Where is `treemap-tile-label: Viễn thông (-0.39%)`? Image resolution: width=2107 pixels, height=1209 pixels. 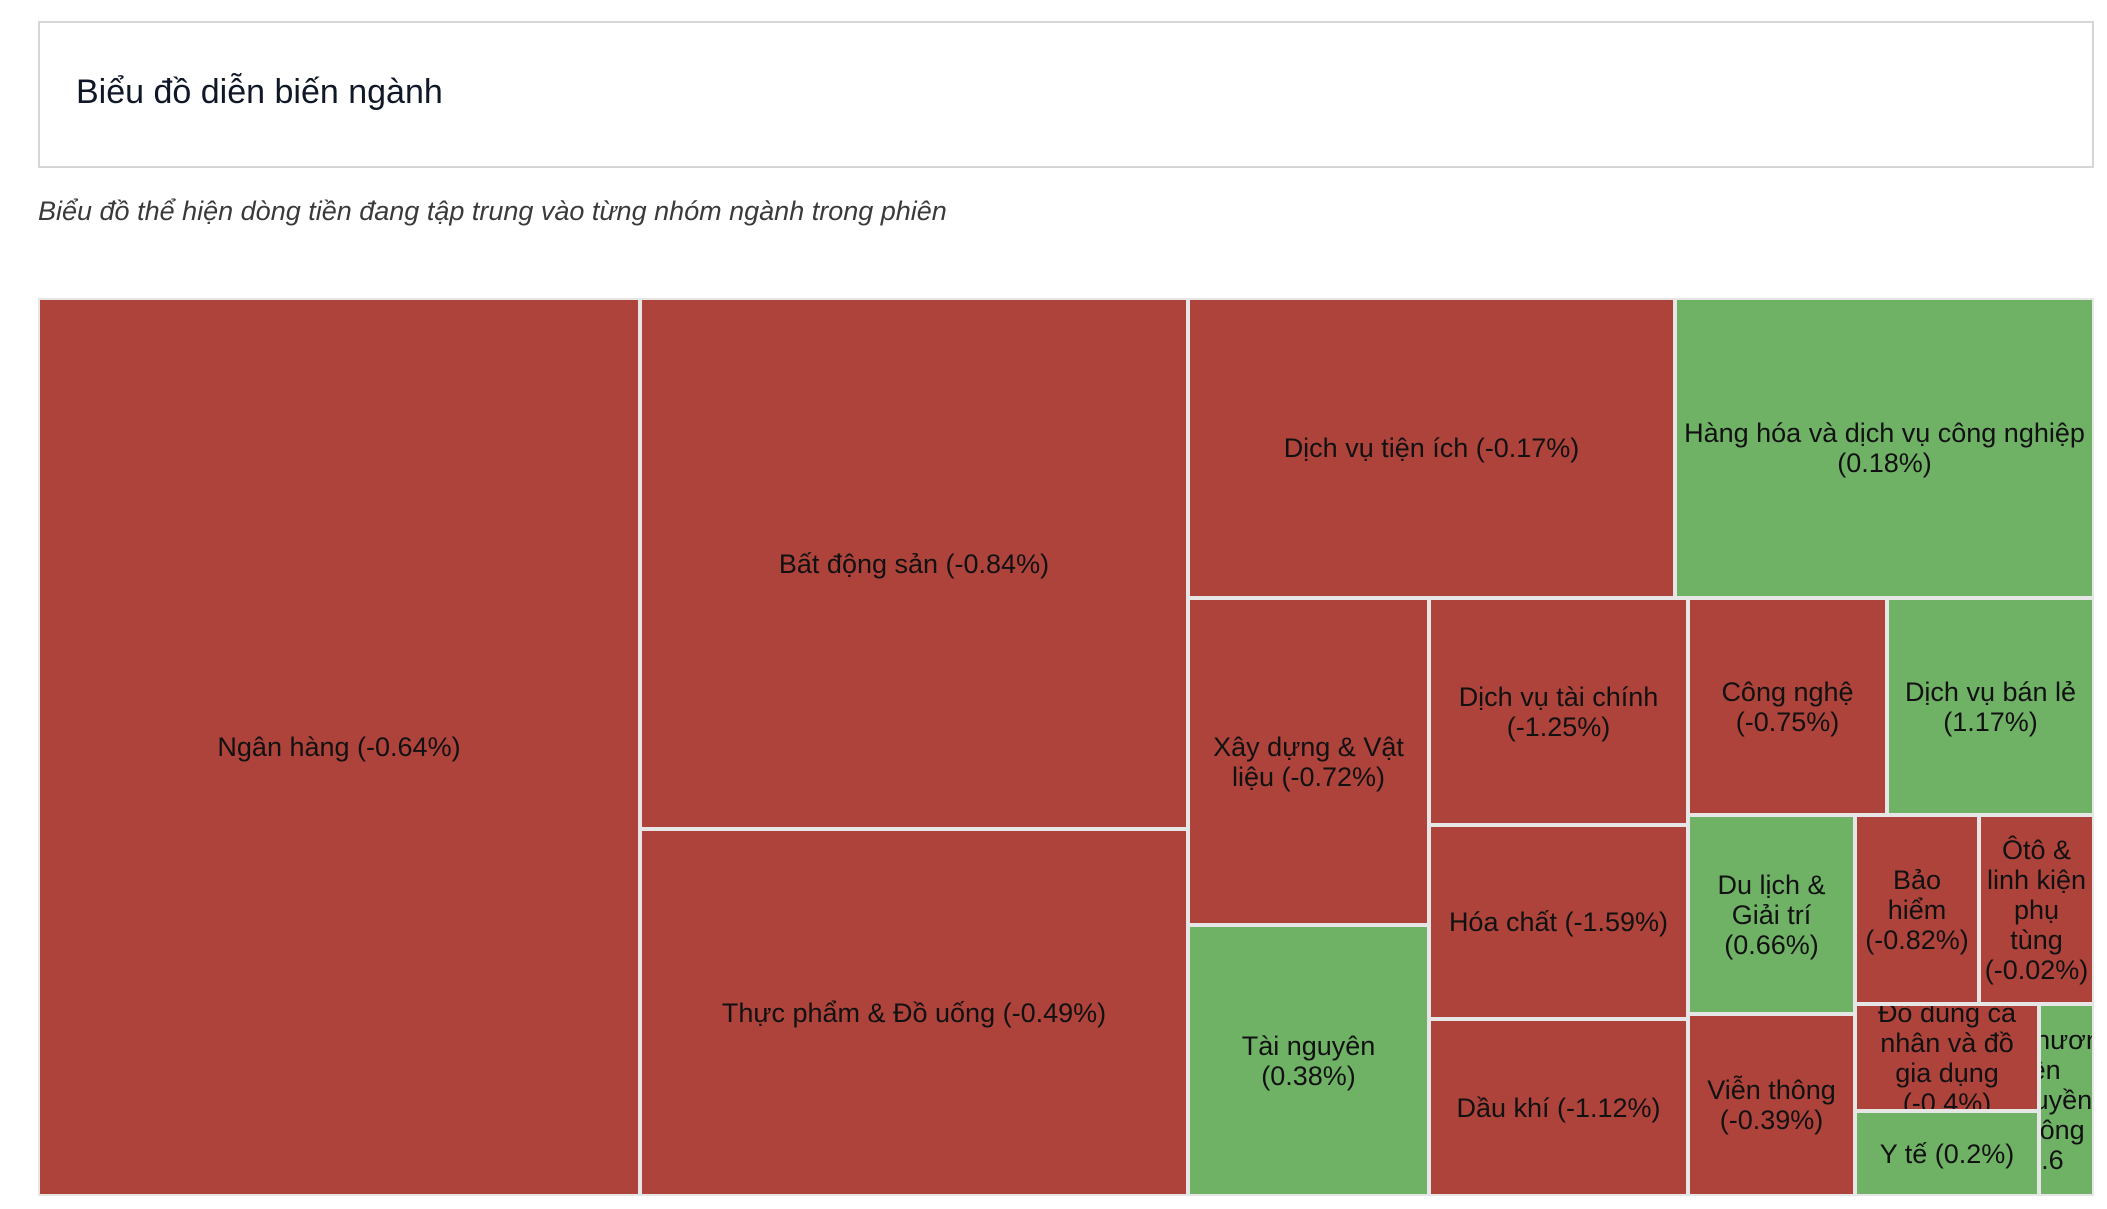
treemap-tile-label: Viễn thông (-0.39%) is located at coordinates (1771, 1105).